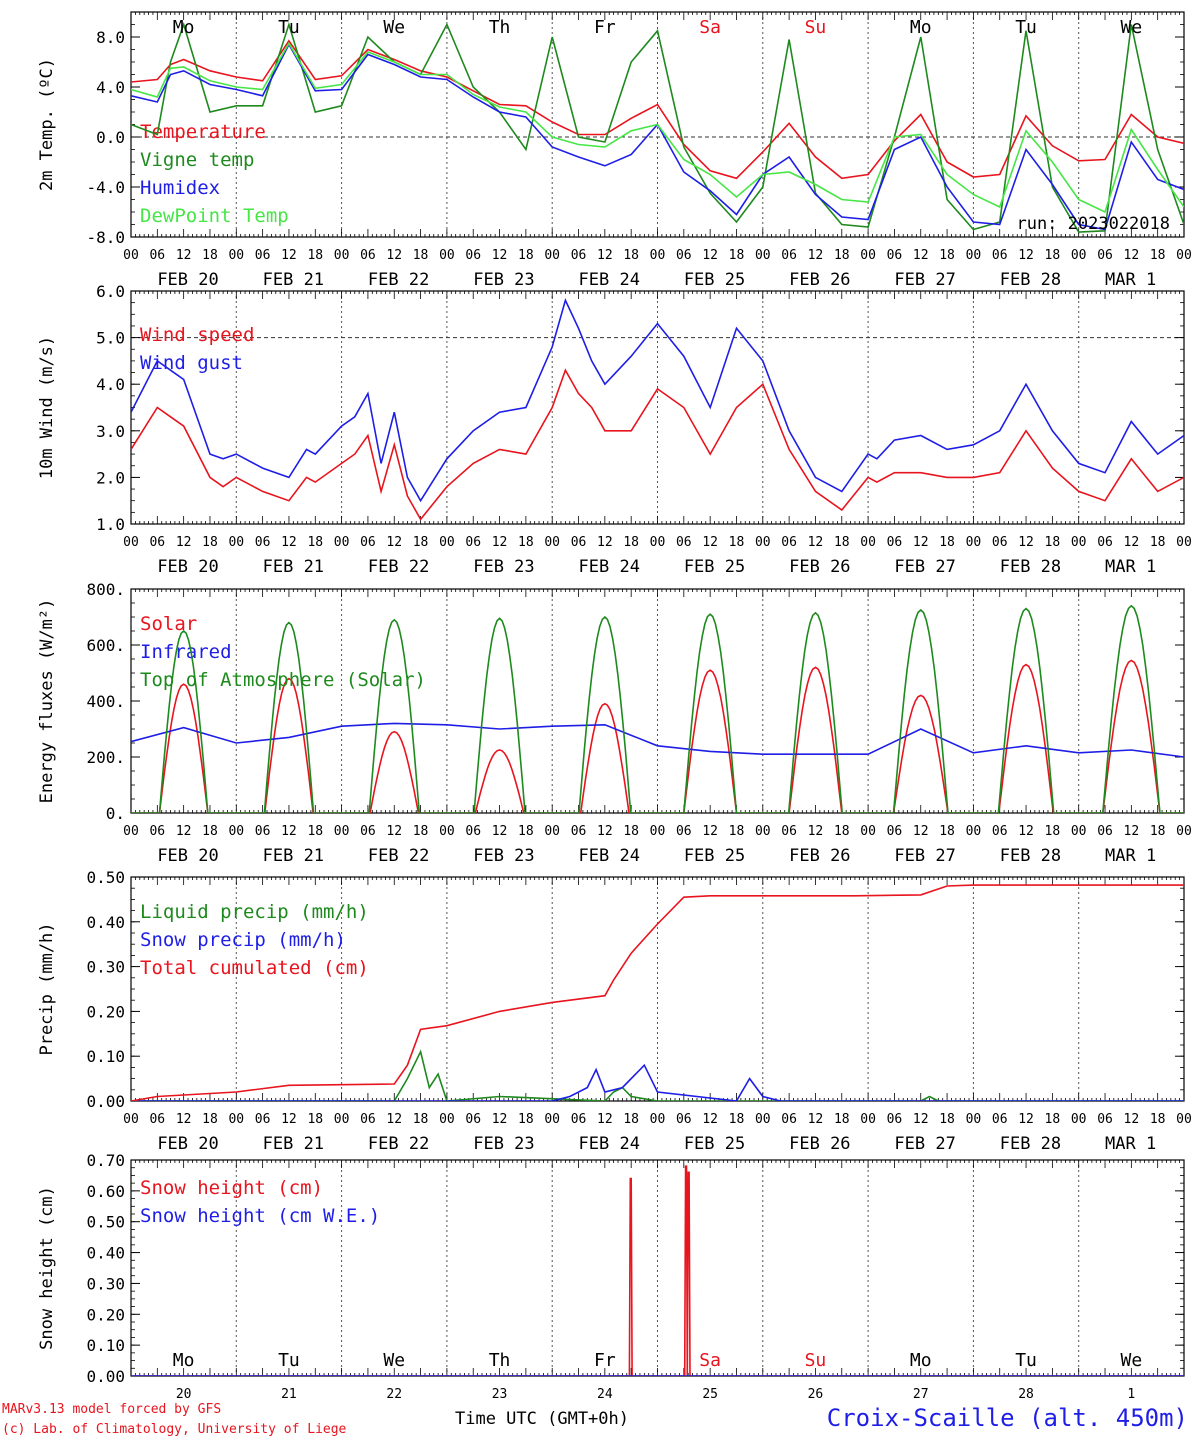  What do you see at coordinates (1007, 1418) in the screenshot?
I see `location-title: Croix-Scaille (alt. 450m)` at bounding box center [1007, 1418].